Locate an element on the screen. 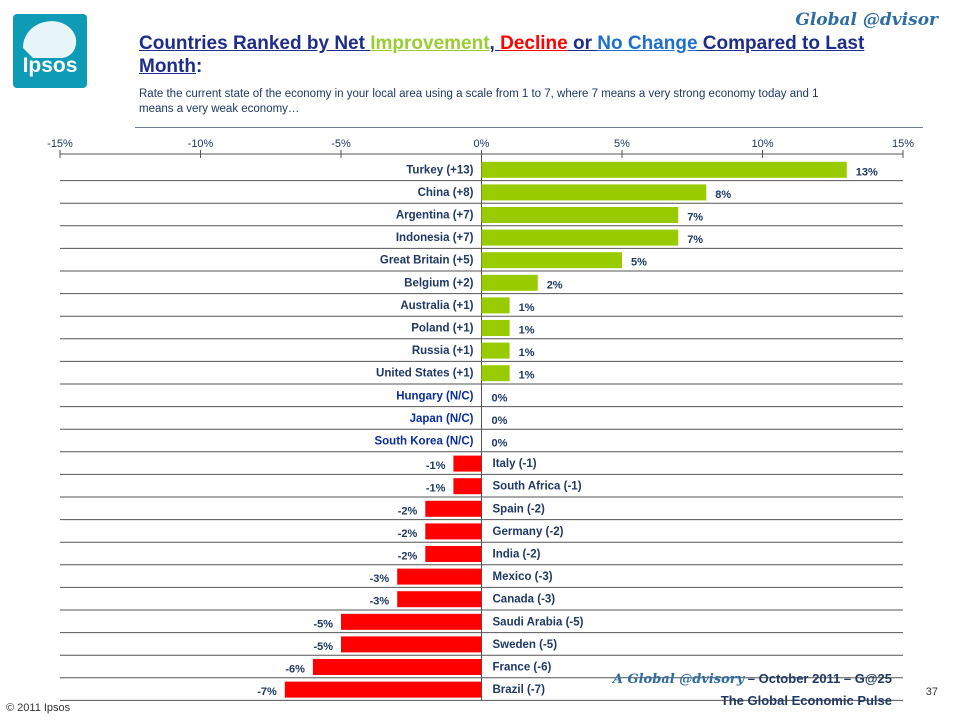  data-label: -6% is located at coordinates (295, 670).